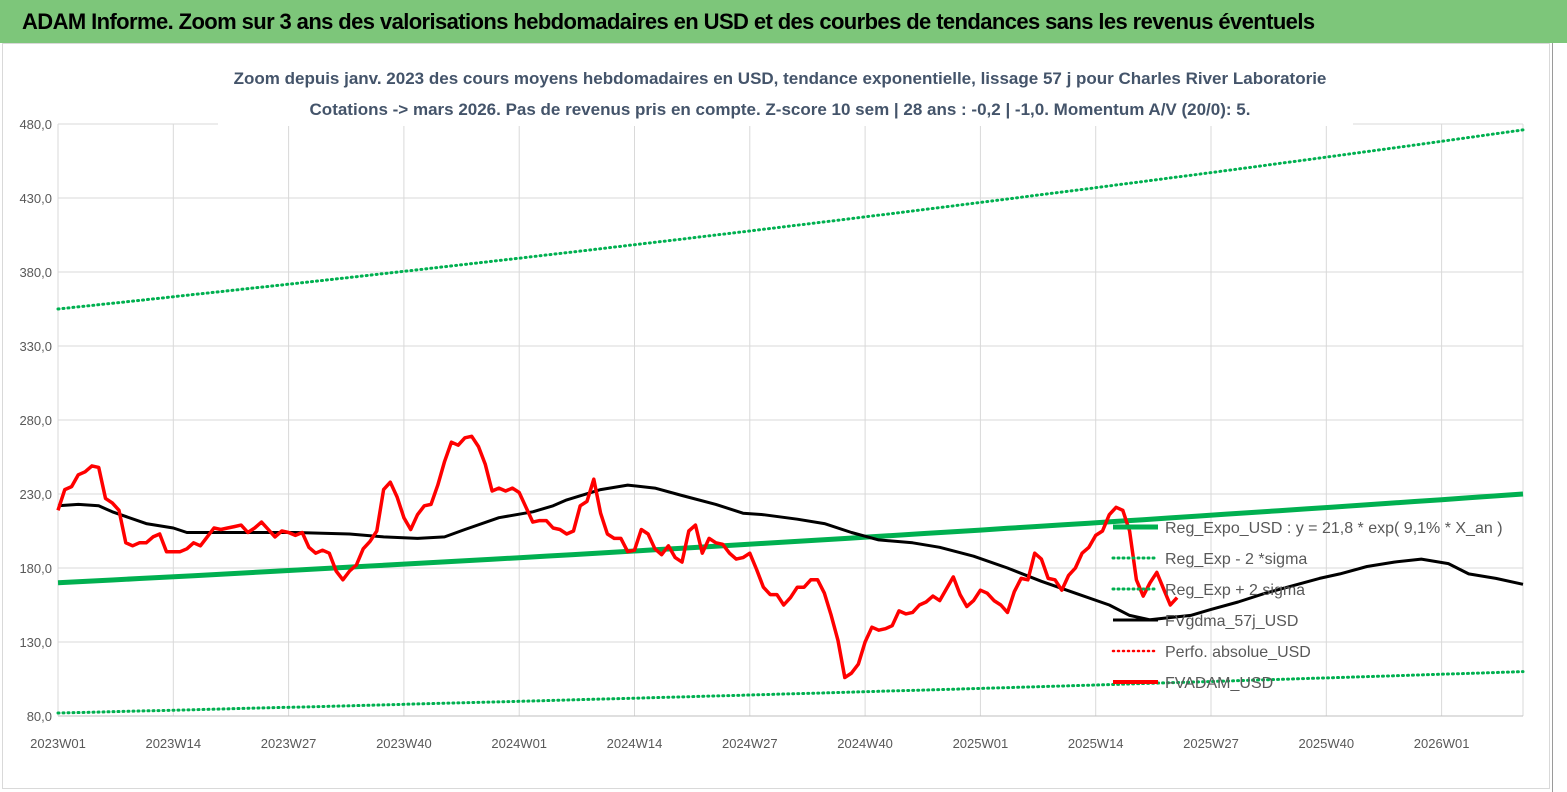  Describe the element at coordinates (1442, 743) in the screenshot. I see `x-tick-label: 2026W01` at that location.